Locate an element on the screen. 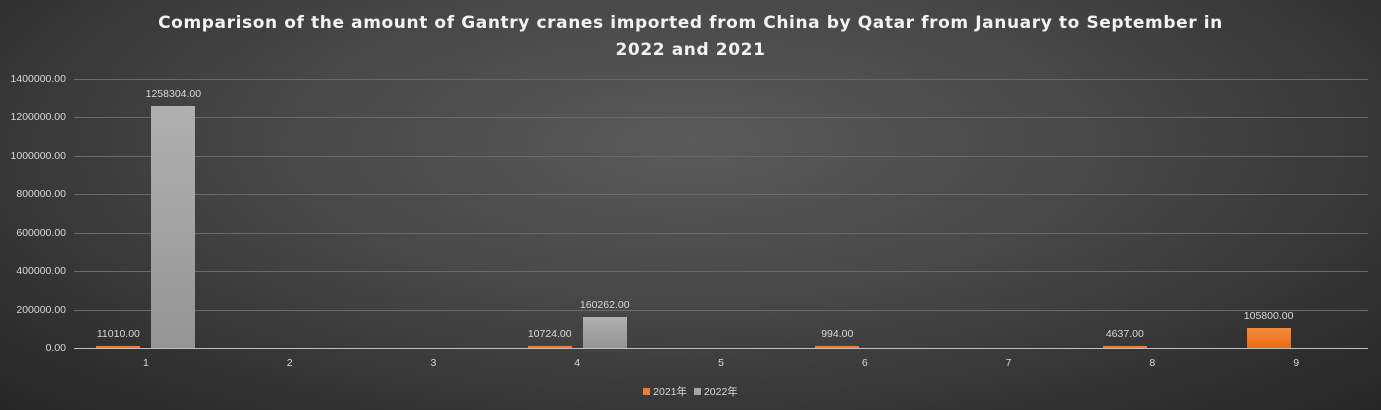 The width and height of the screenshot is (1381, 410). x-tick-label: 2 is located at coordinates (289, 363).